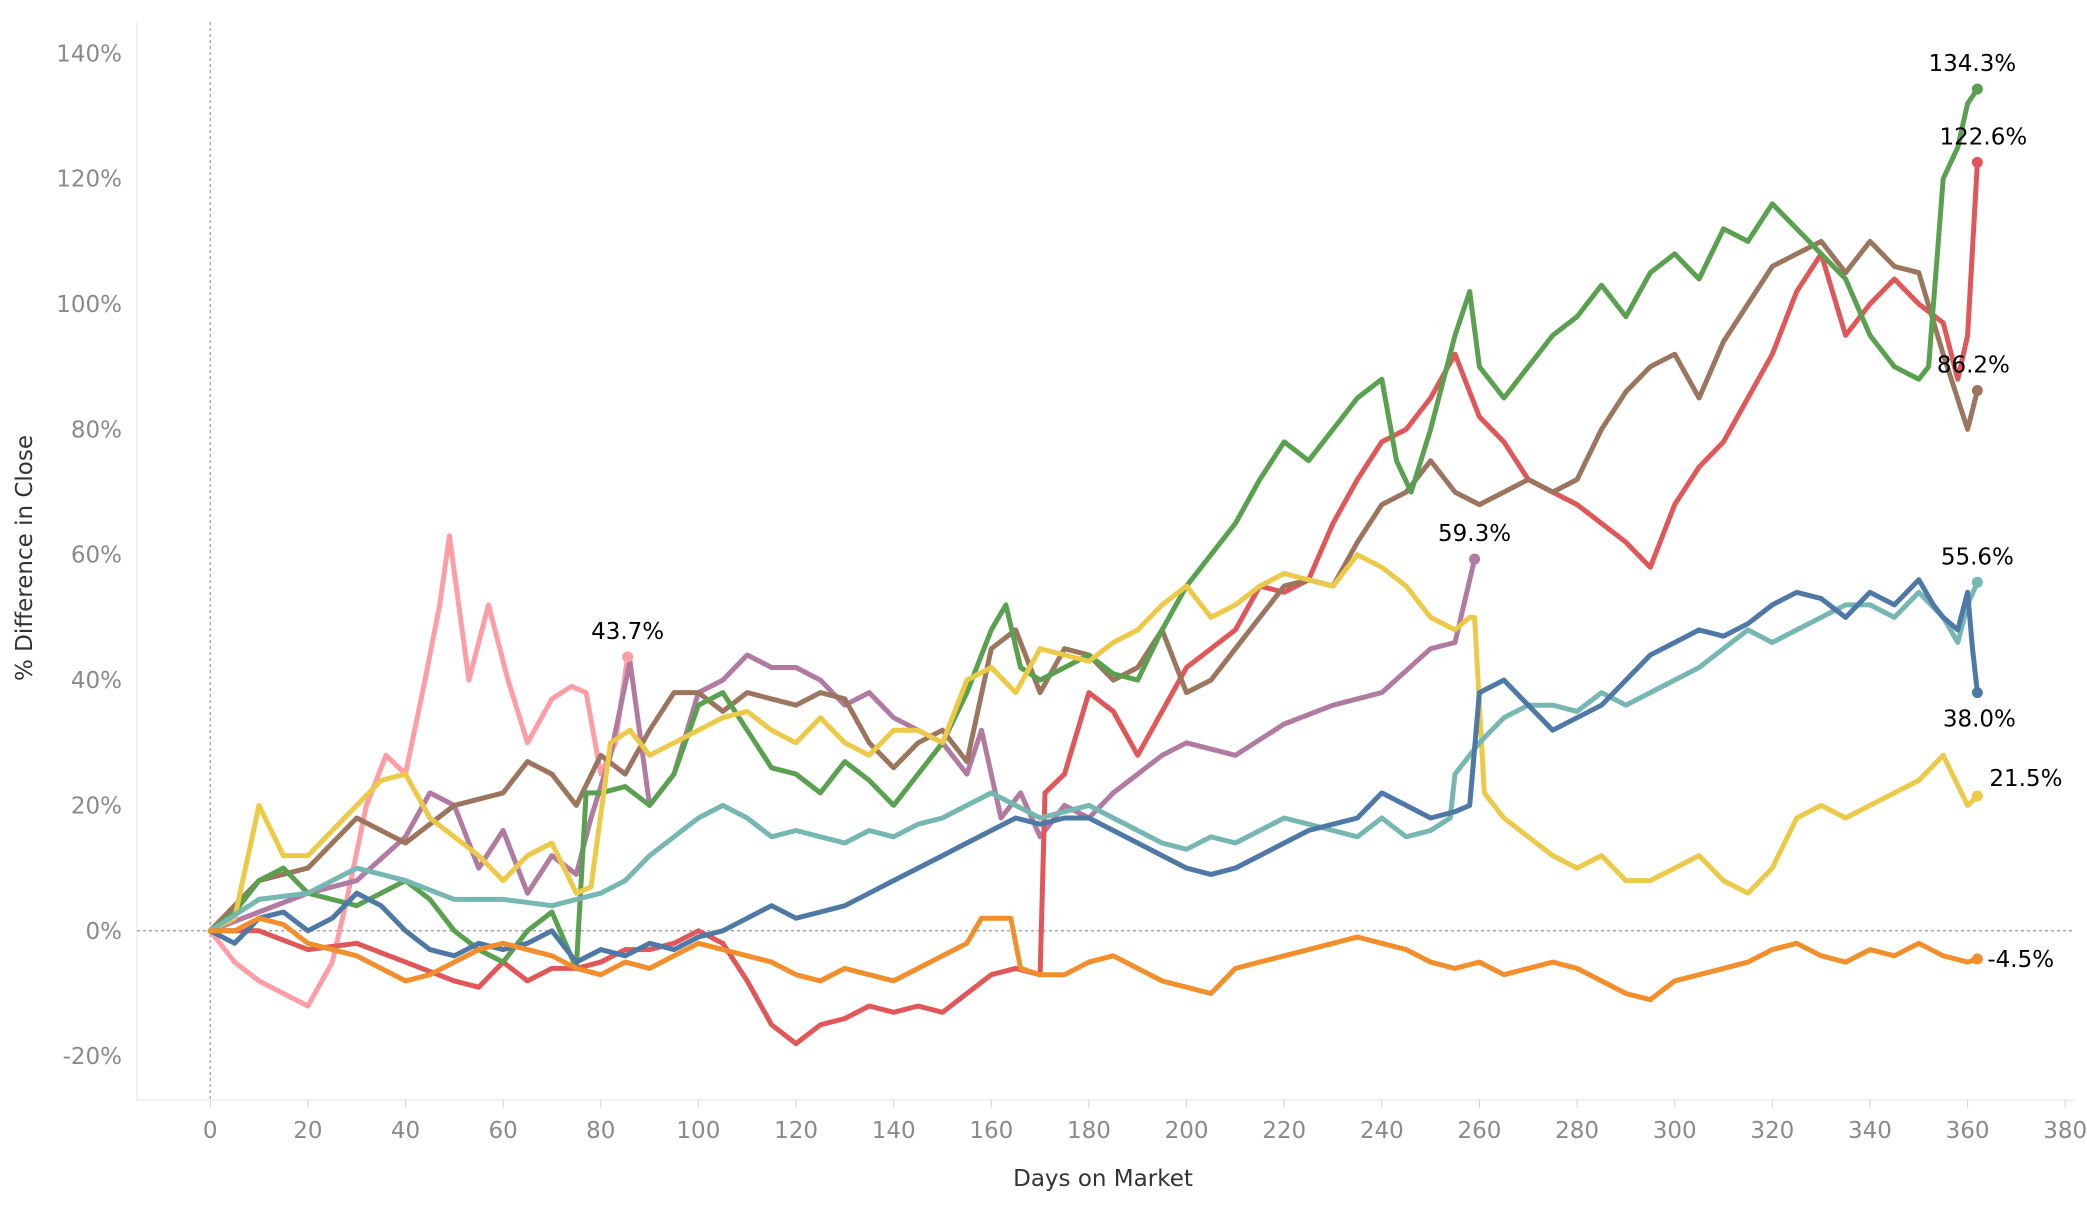 The width and height of the screenshot is (2087, 1215). Describe the element at coordinates (1675, 1131) in the screenshot. I see `x-tick-label: 300` at that location.